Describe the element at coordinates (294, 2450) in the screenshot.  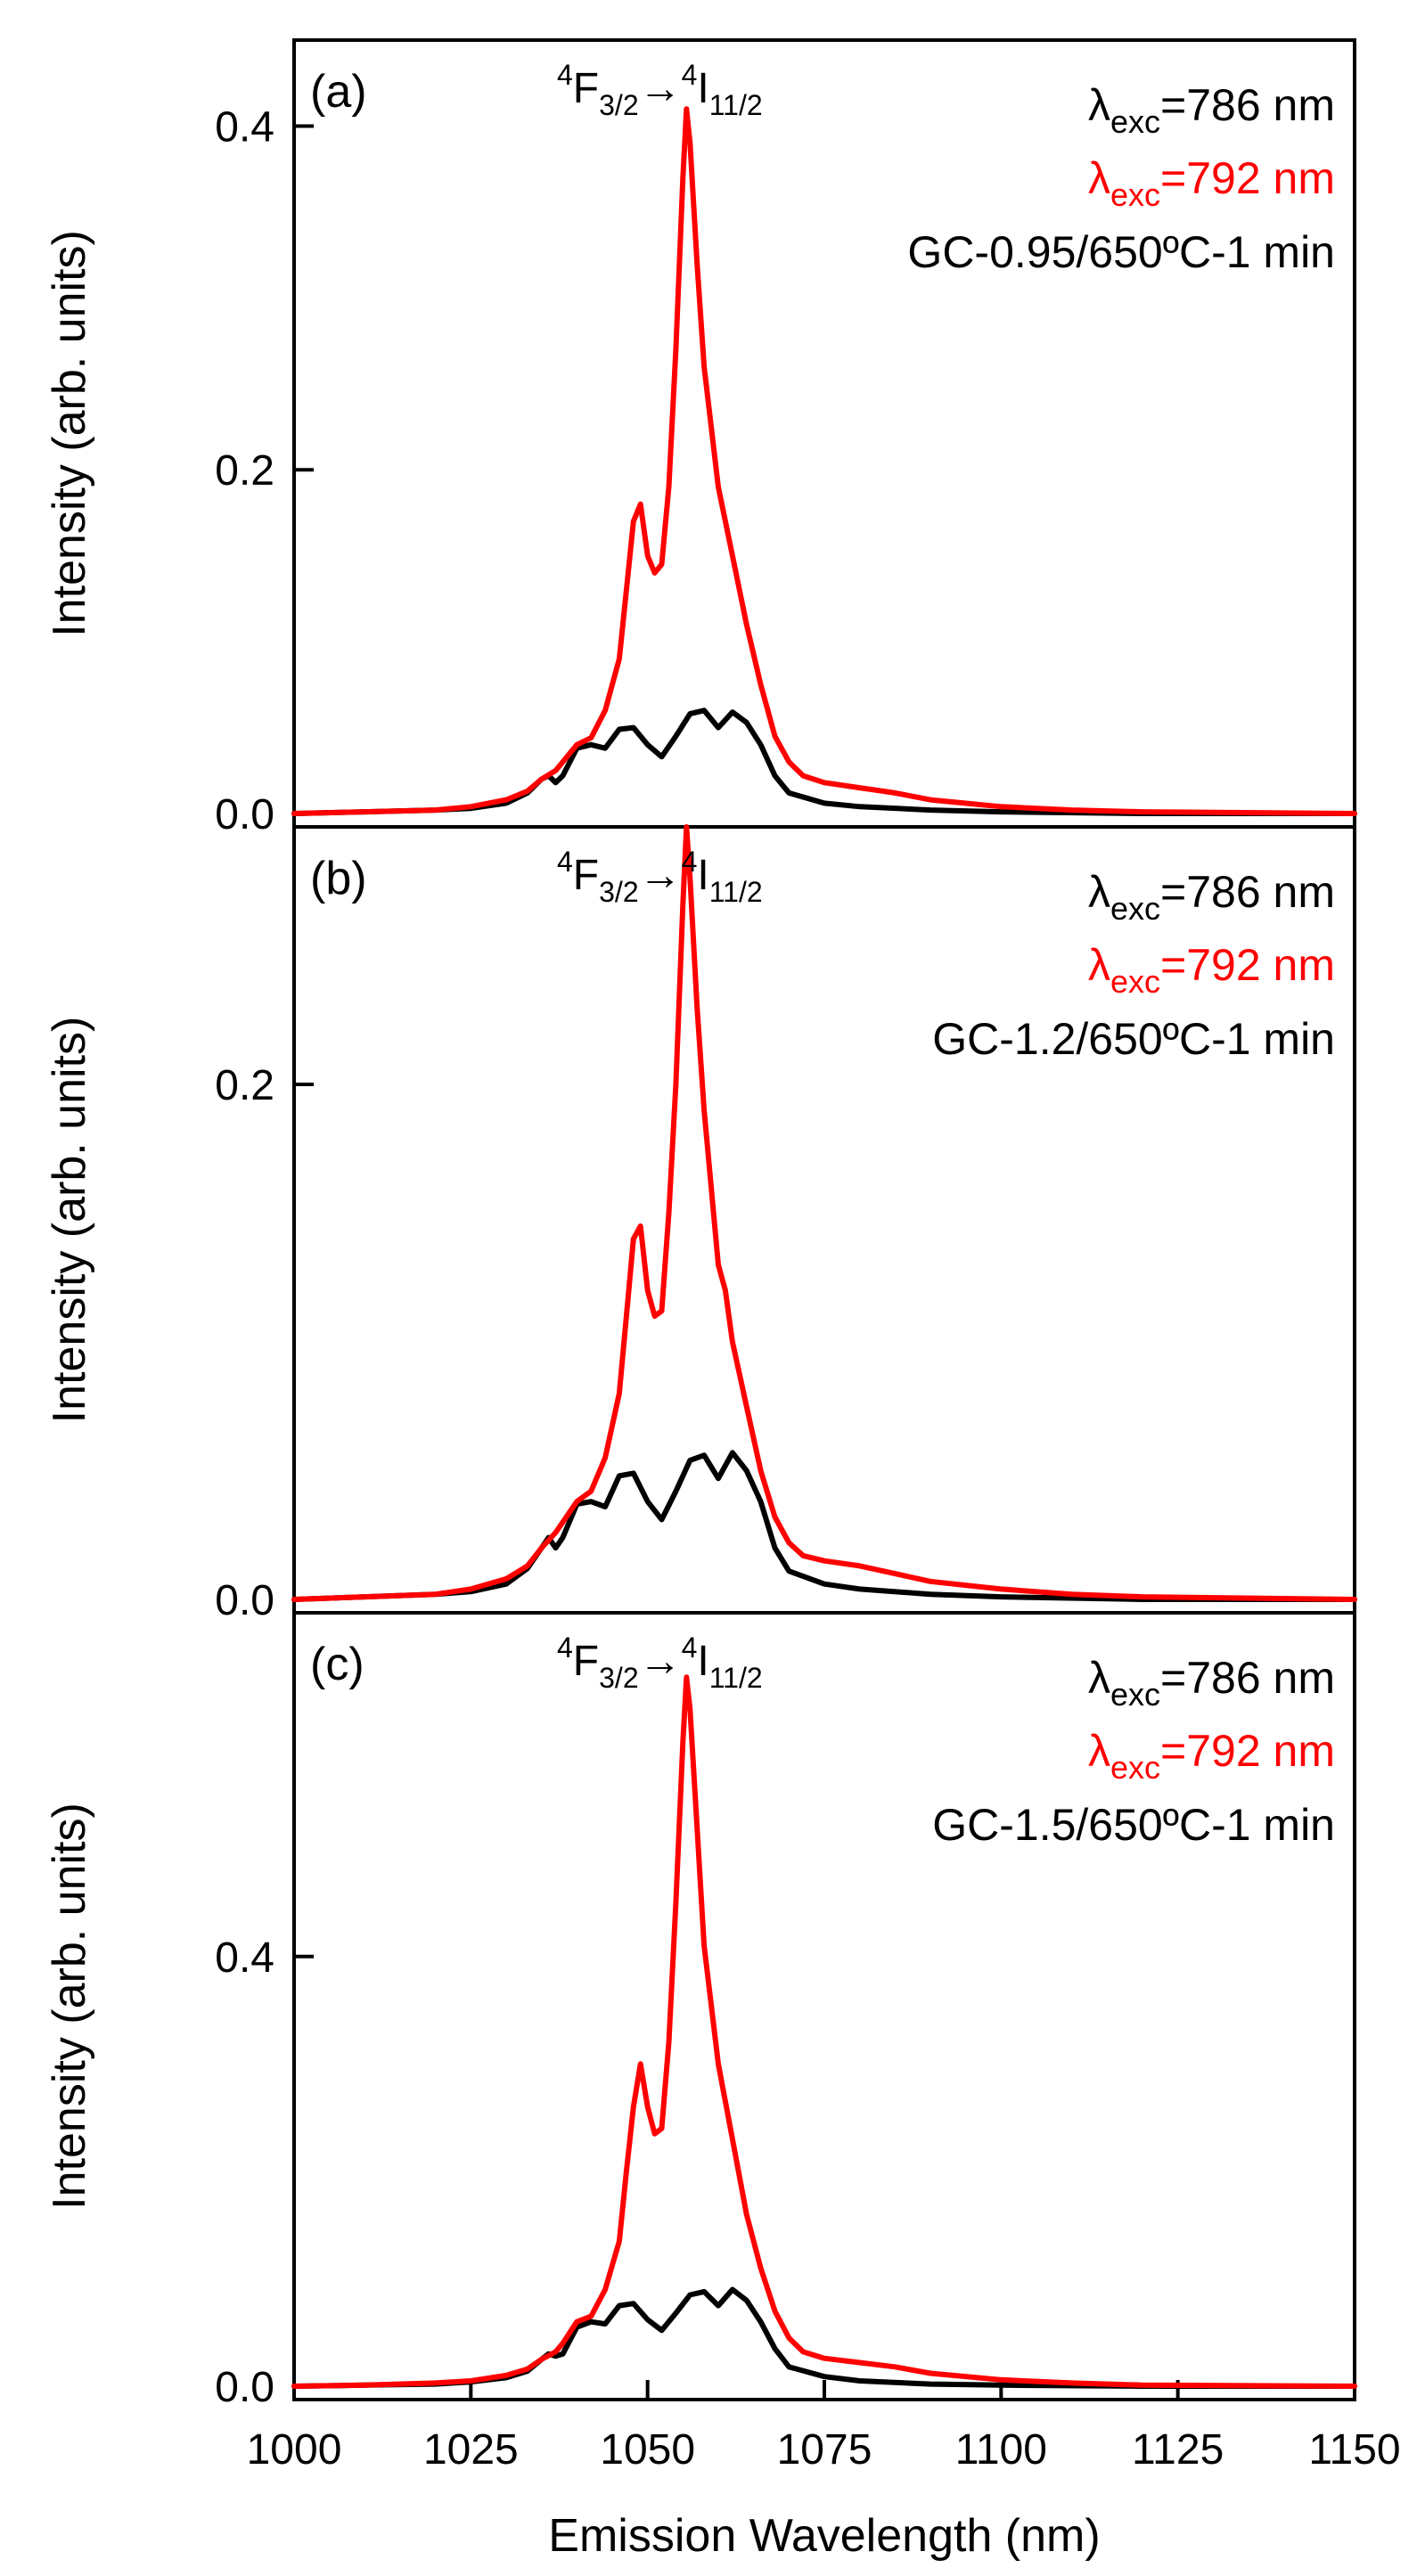
I see `x-tick-label: 1000` at that location.